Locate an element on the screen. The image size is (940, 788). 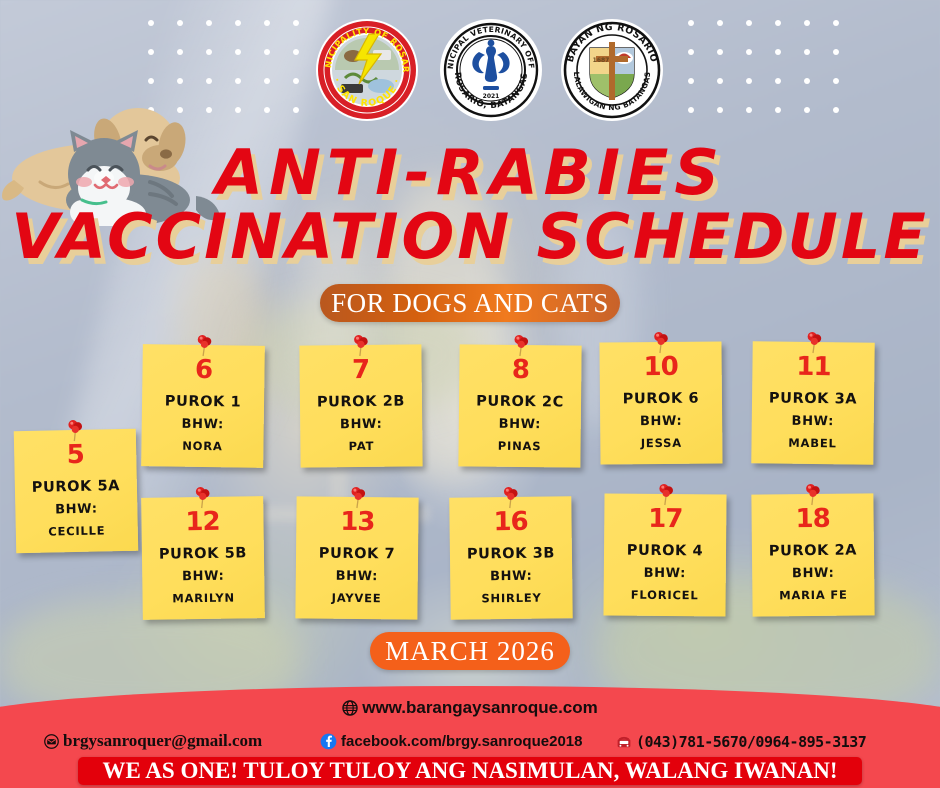
note-purok: PUROK 3B is located at coordinates (511, 554).